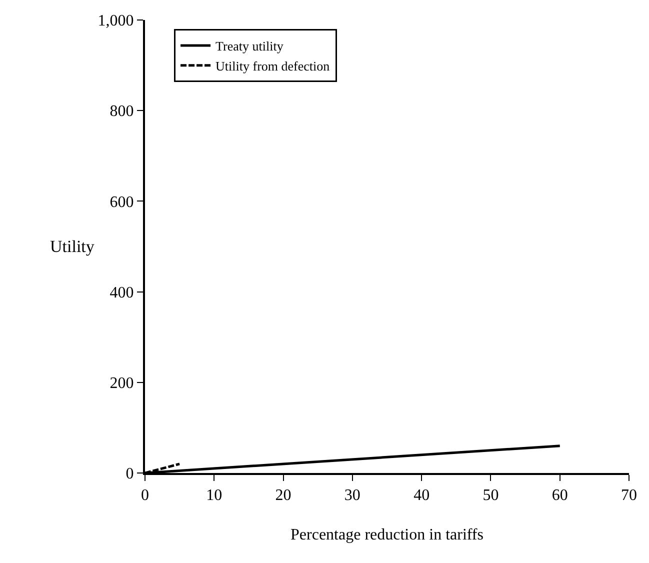 The image size is (649, 563). What do you see at coordinates (250, 46) in the screenshot?
I see `legend-label: Treaty utility` at bounding box center [250, 46].